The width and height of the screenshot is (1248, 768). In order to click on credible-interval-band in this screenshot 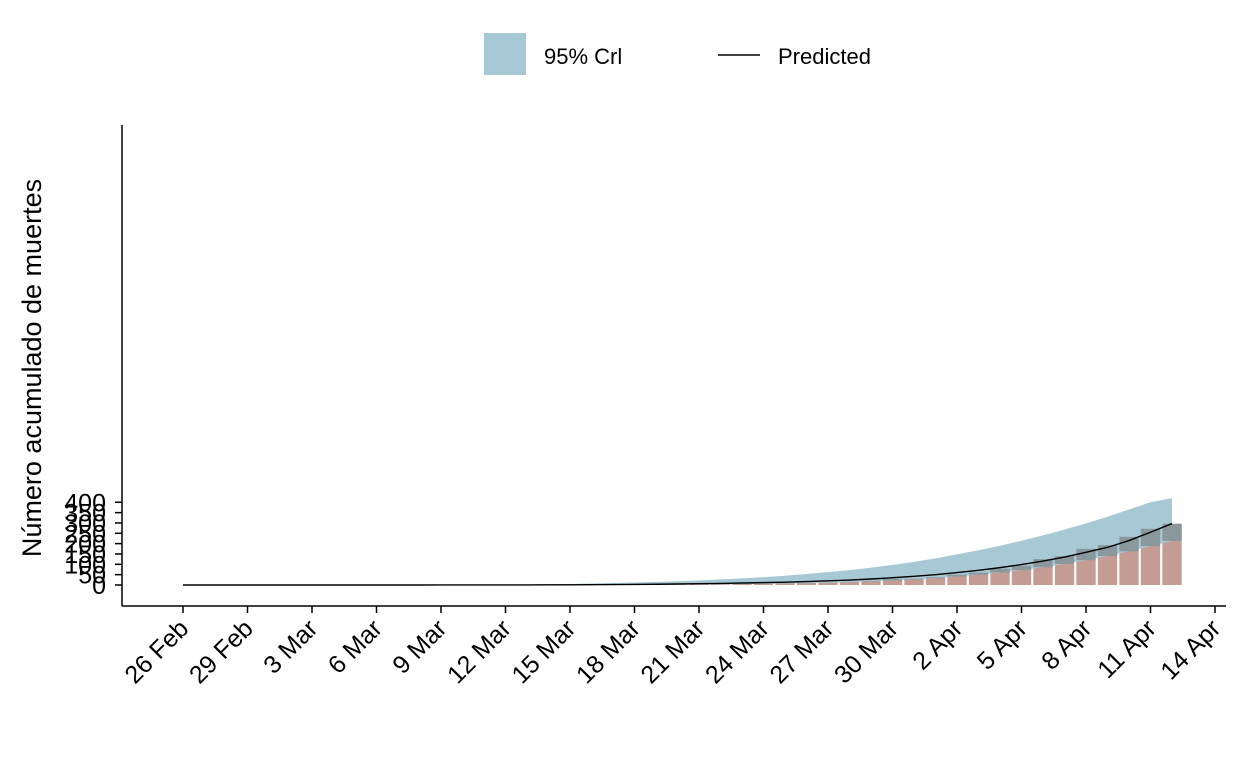, I will do `click(677, 541)`.